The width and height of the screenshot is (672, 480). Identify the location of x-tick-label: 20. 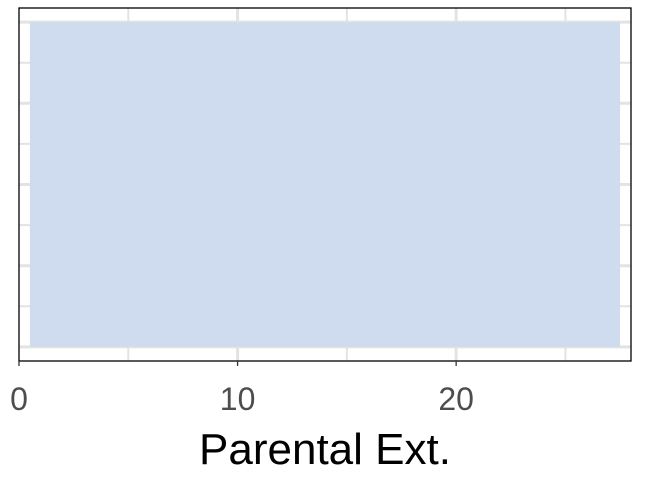
(456, 399).